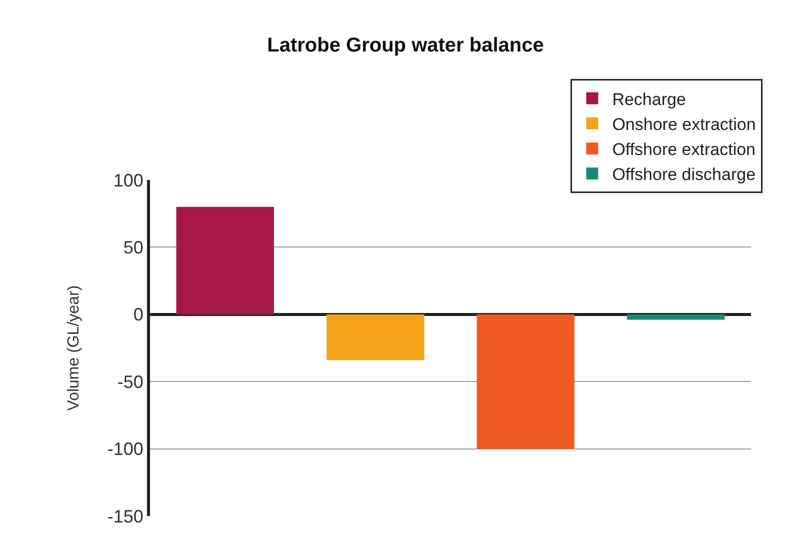  Describe the element at coordinates (130, 382) in the screenshot. I see `y-tick-label: -50` at that location.